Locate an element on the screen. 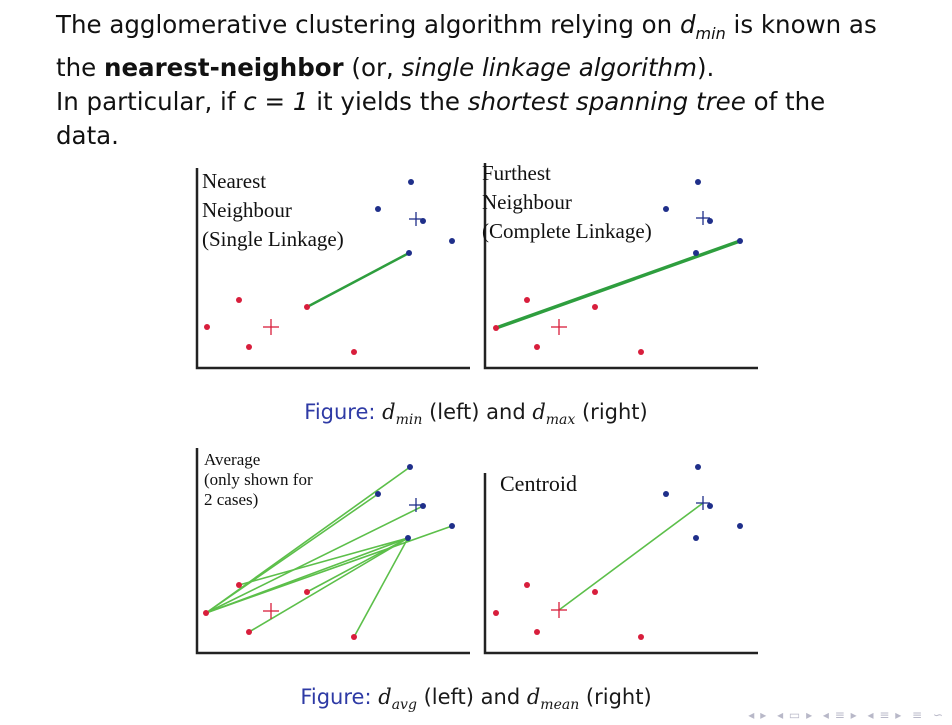  figure-caption-top: Figure: dmin (left) and dmax (right) is located at coordinates (476, 414).